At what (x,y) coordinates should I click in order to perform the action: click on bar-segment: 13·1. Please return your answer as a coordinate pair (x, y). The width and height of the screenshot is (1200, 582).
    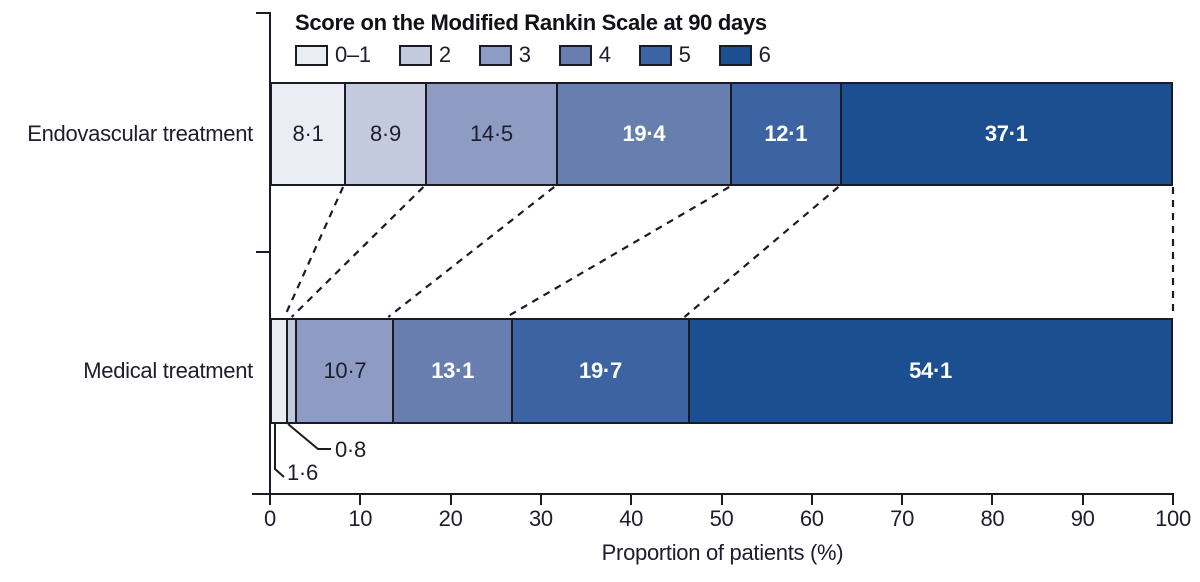
    Looking at the image, I should click on (453, 371).